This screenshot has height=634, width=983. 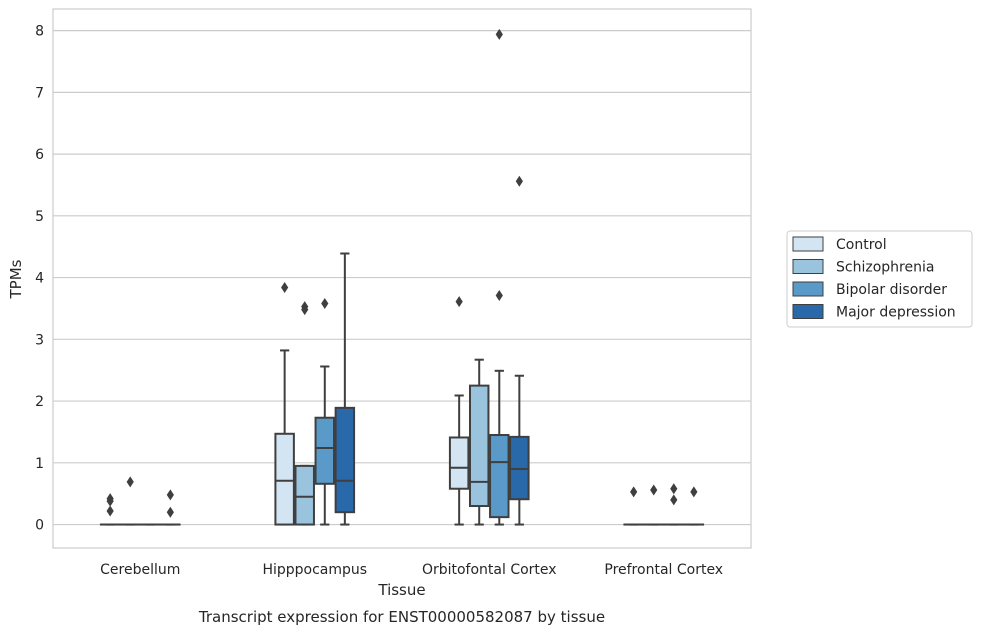 I want to click on y-tick-label: 0, so click(x=39, y=526).